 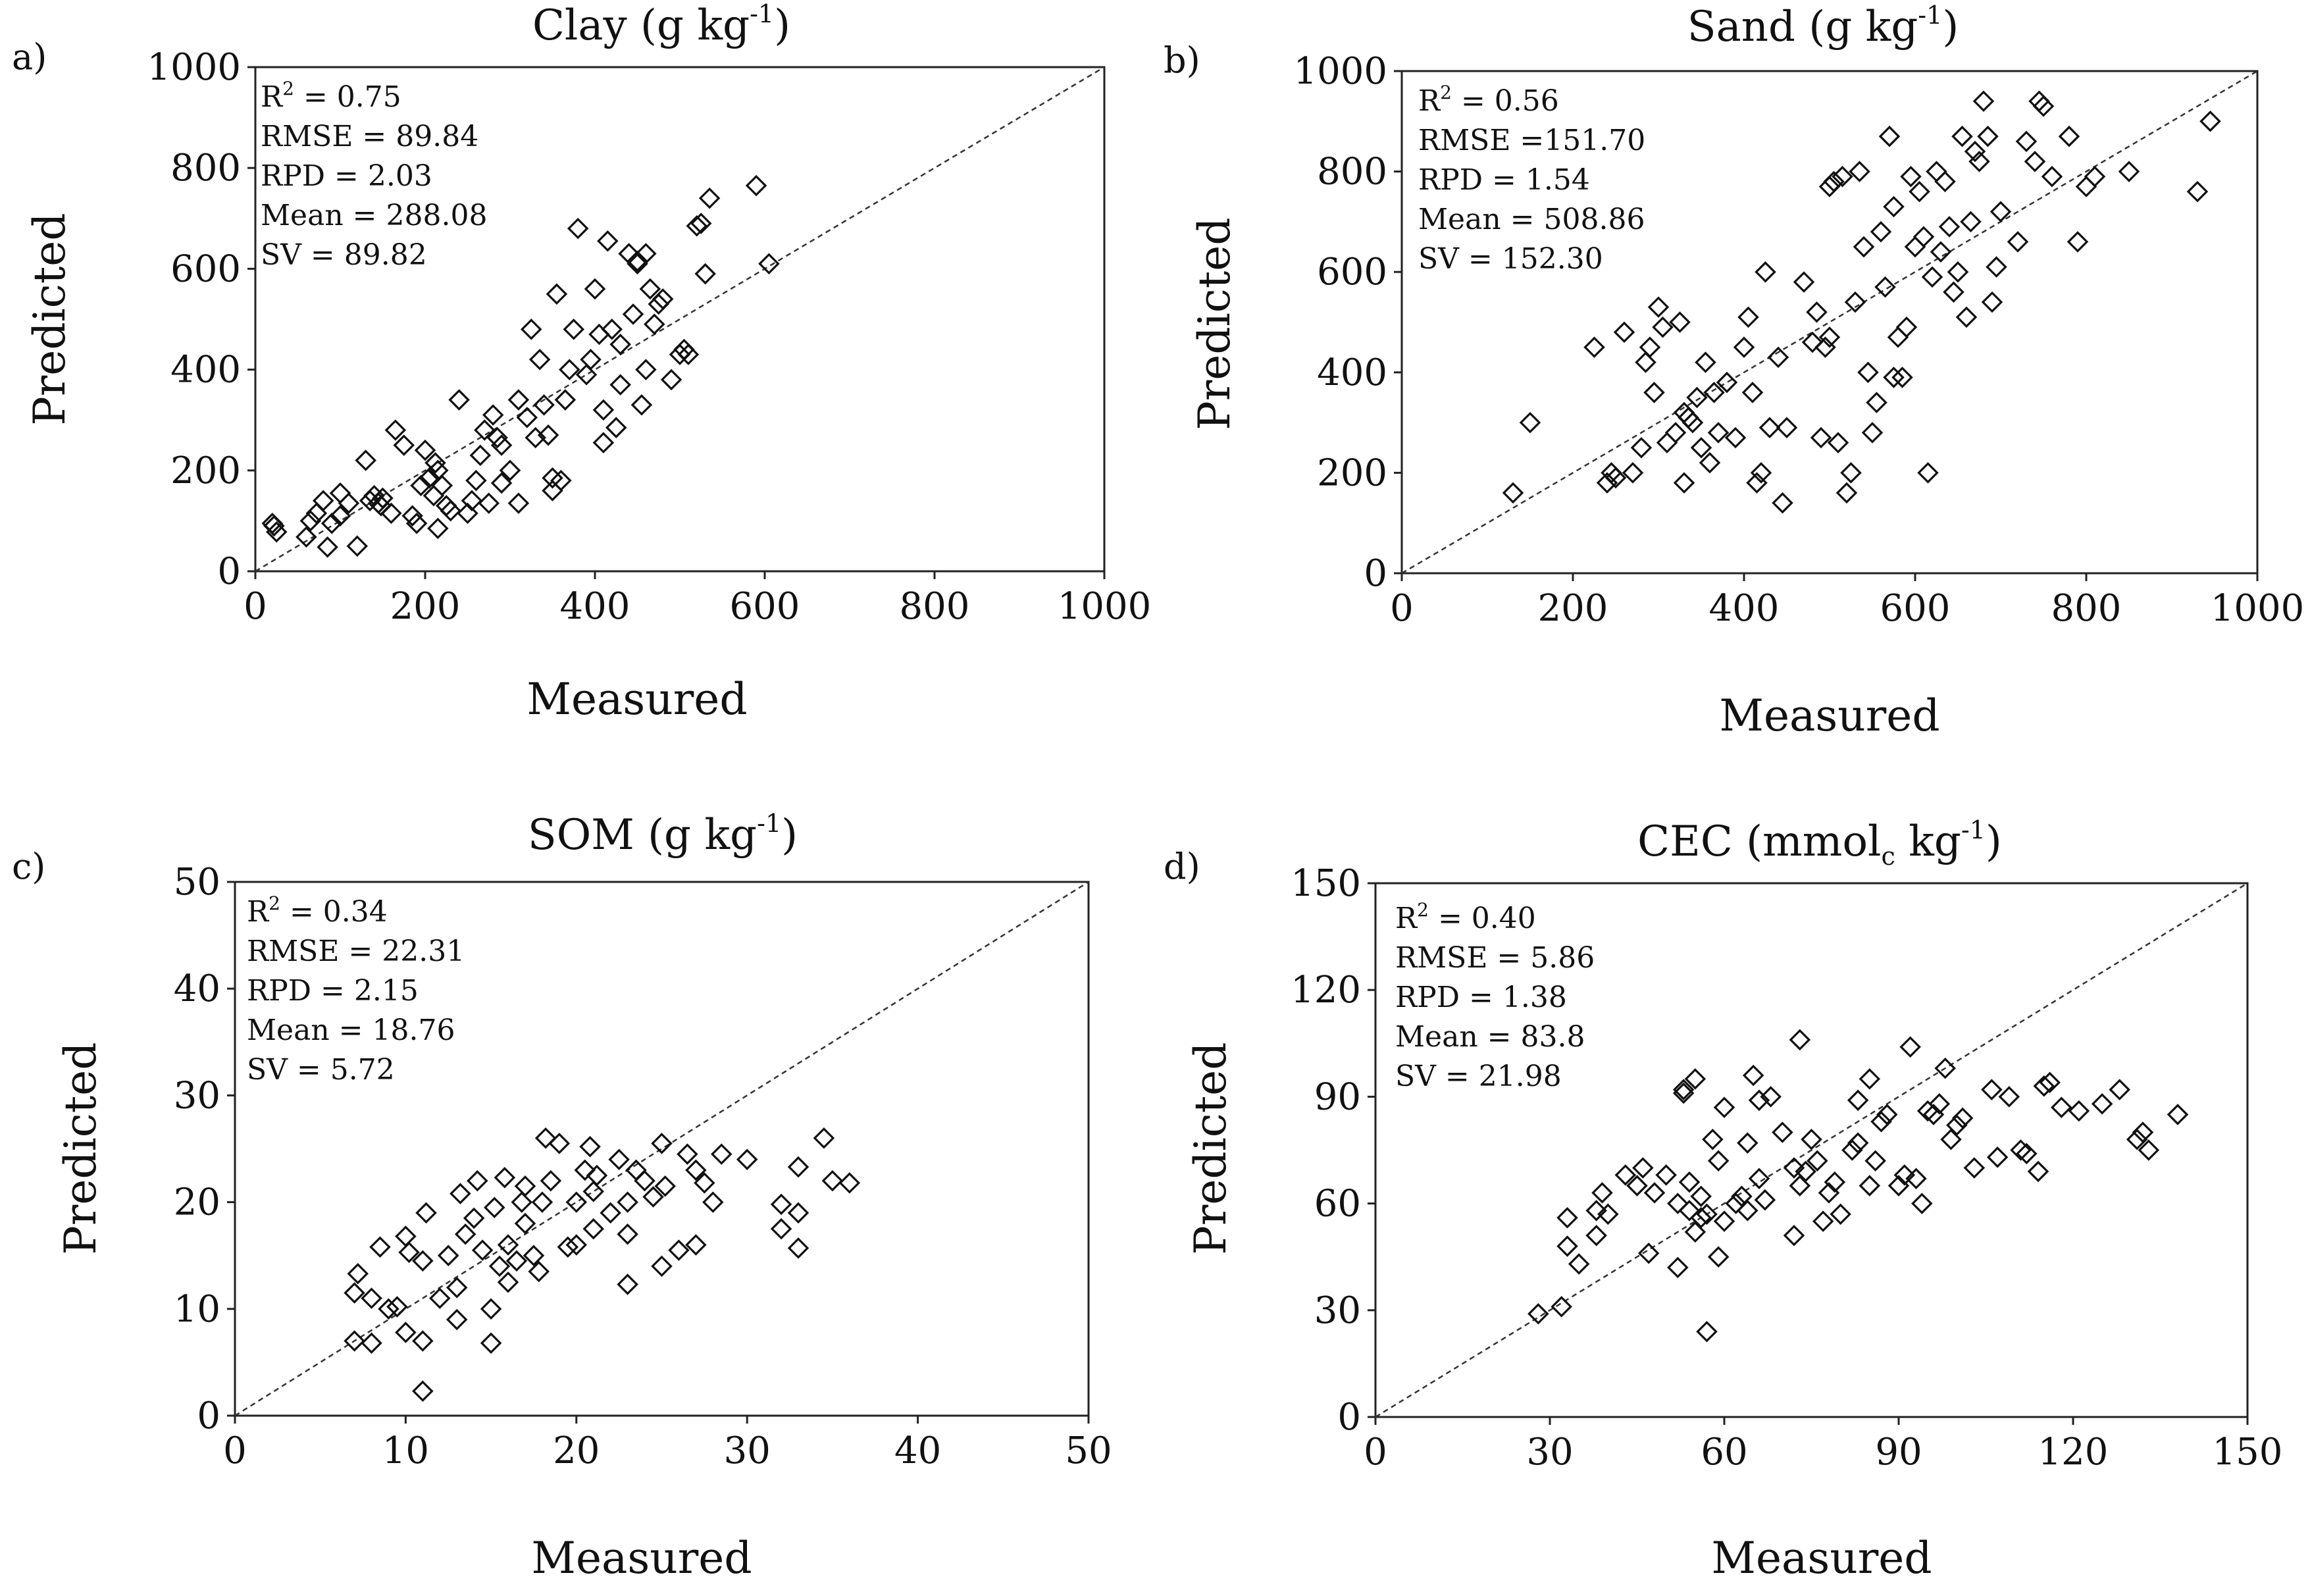 What do you see at coordinates (1490, 1037) in the screenshot?
I see `stat-mean: Mean = 83.8` at bounding box center [1490, 1037].